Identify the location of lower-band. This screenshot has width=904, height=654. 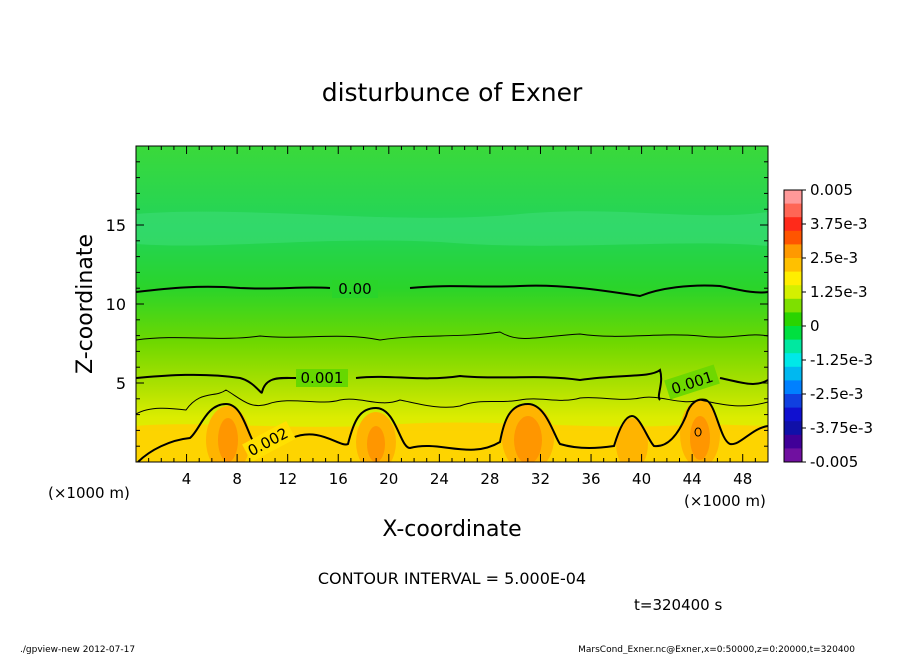
(452, 442).